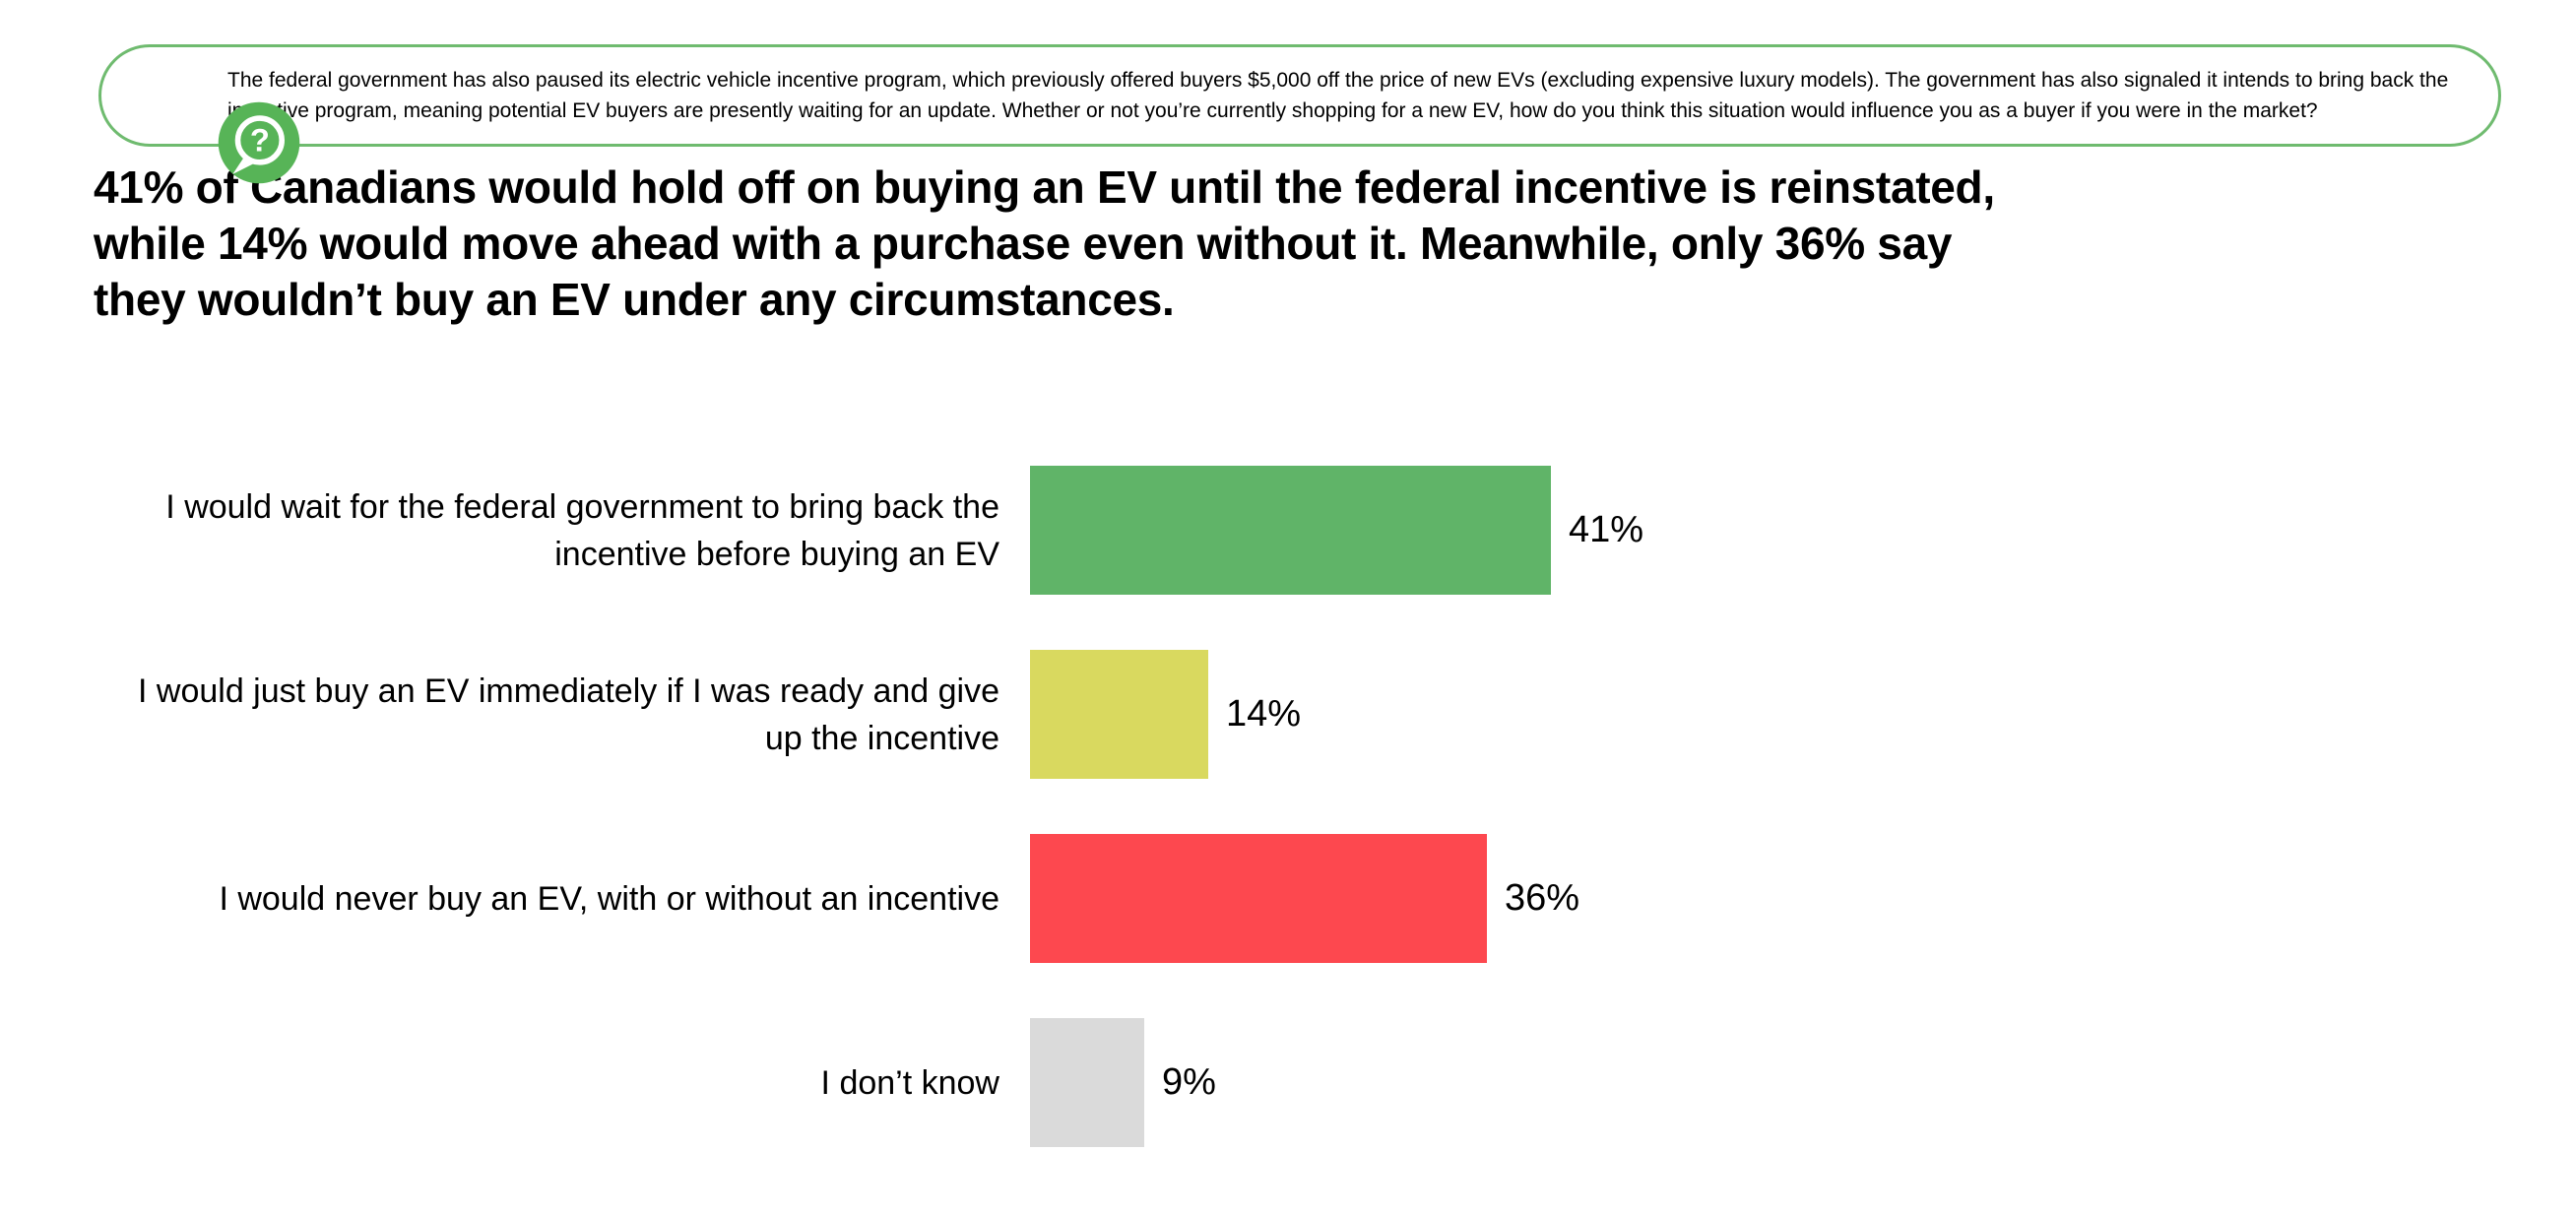 The height and width of the screenshot is (1216, 2576). I want to click on bar-track: 9%, so click(1123, 1082).